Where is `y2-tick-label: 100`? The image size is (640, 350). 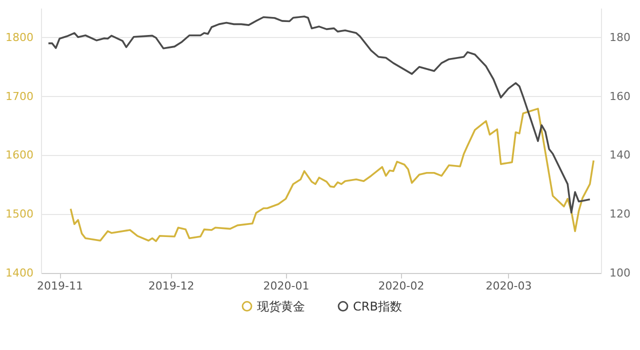 y2-tick-label: 100 is located at coordinates (620, 273).